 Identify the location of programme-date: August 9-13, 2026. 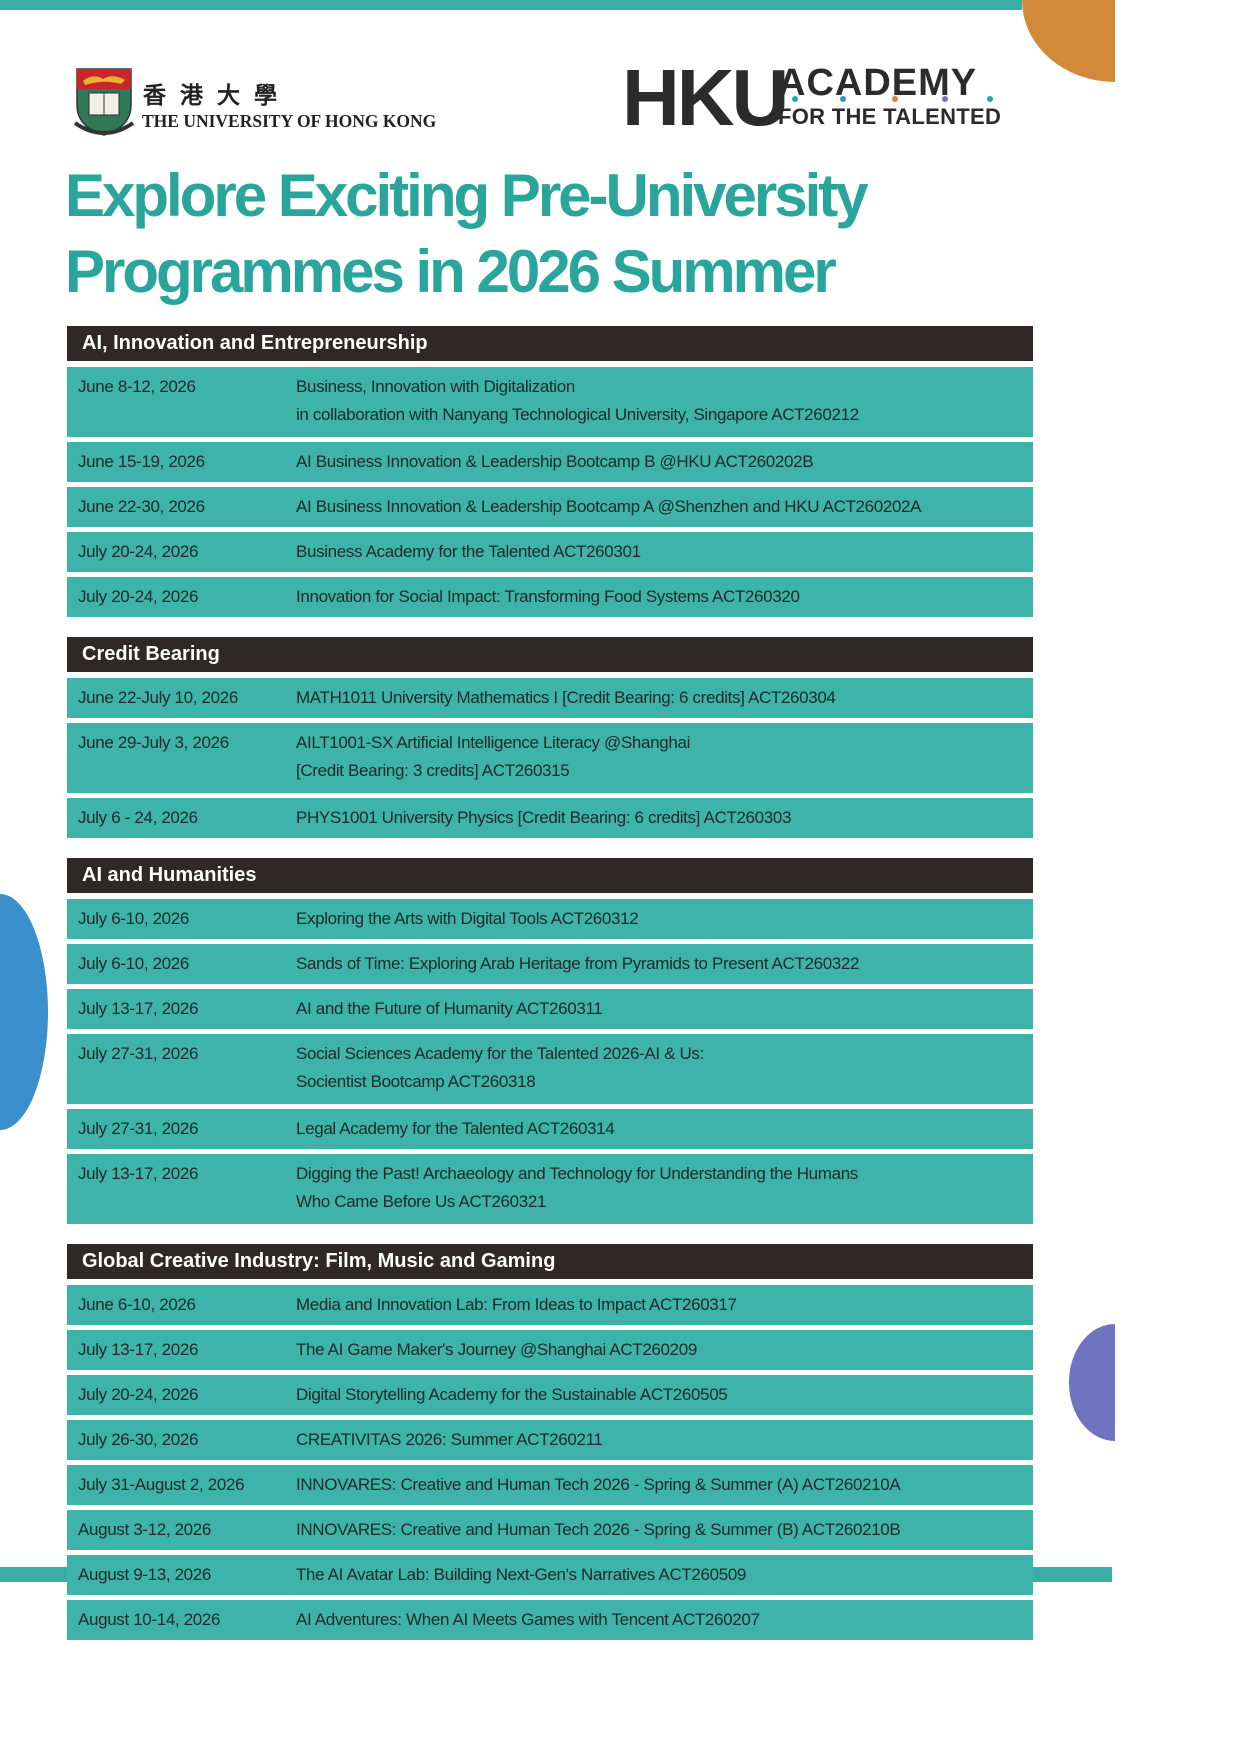
(144, 1574).